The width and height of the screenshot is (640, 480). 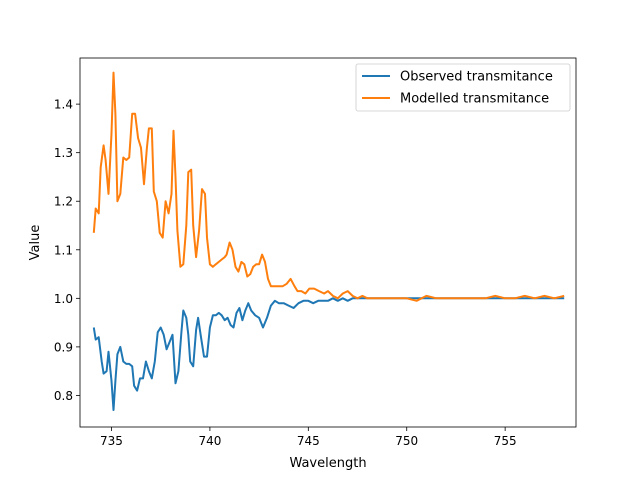 I want to click on y-tick-label: 1.4, so click(x=63, y=105).